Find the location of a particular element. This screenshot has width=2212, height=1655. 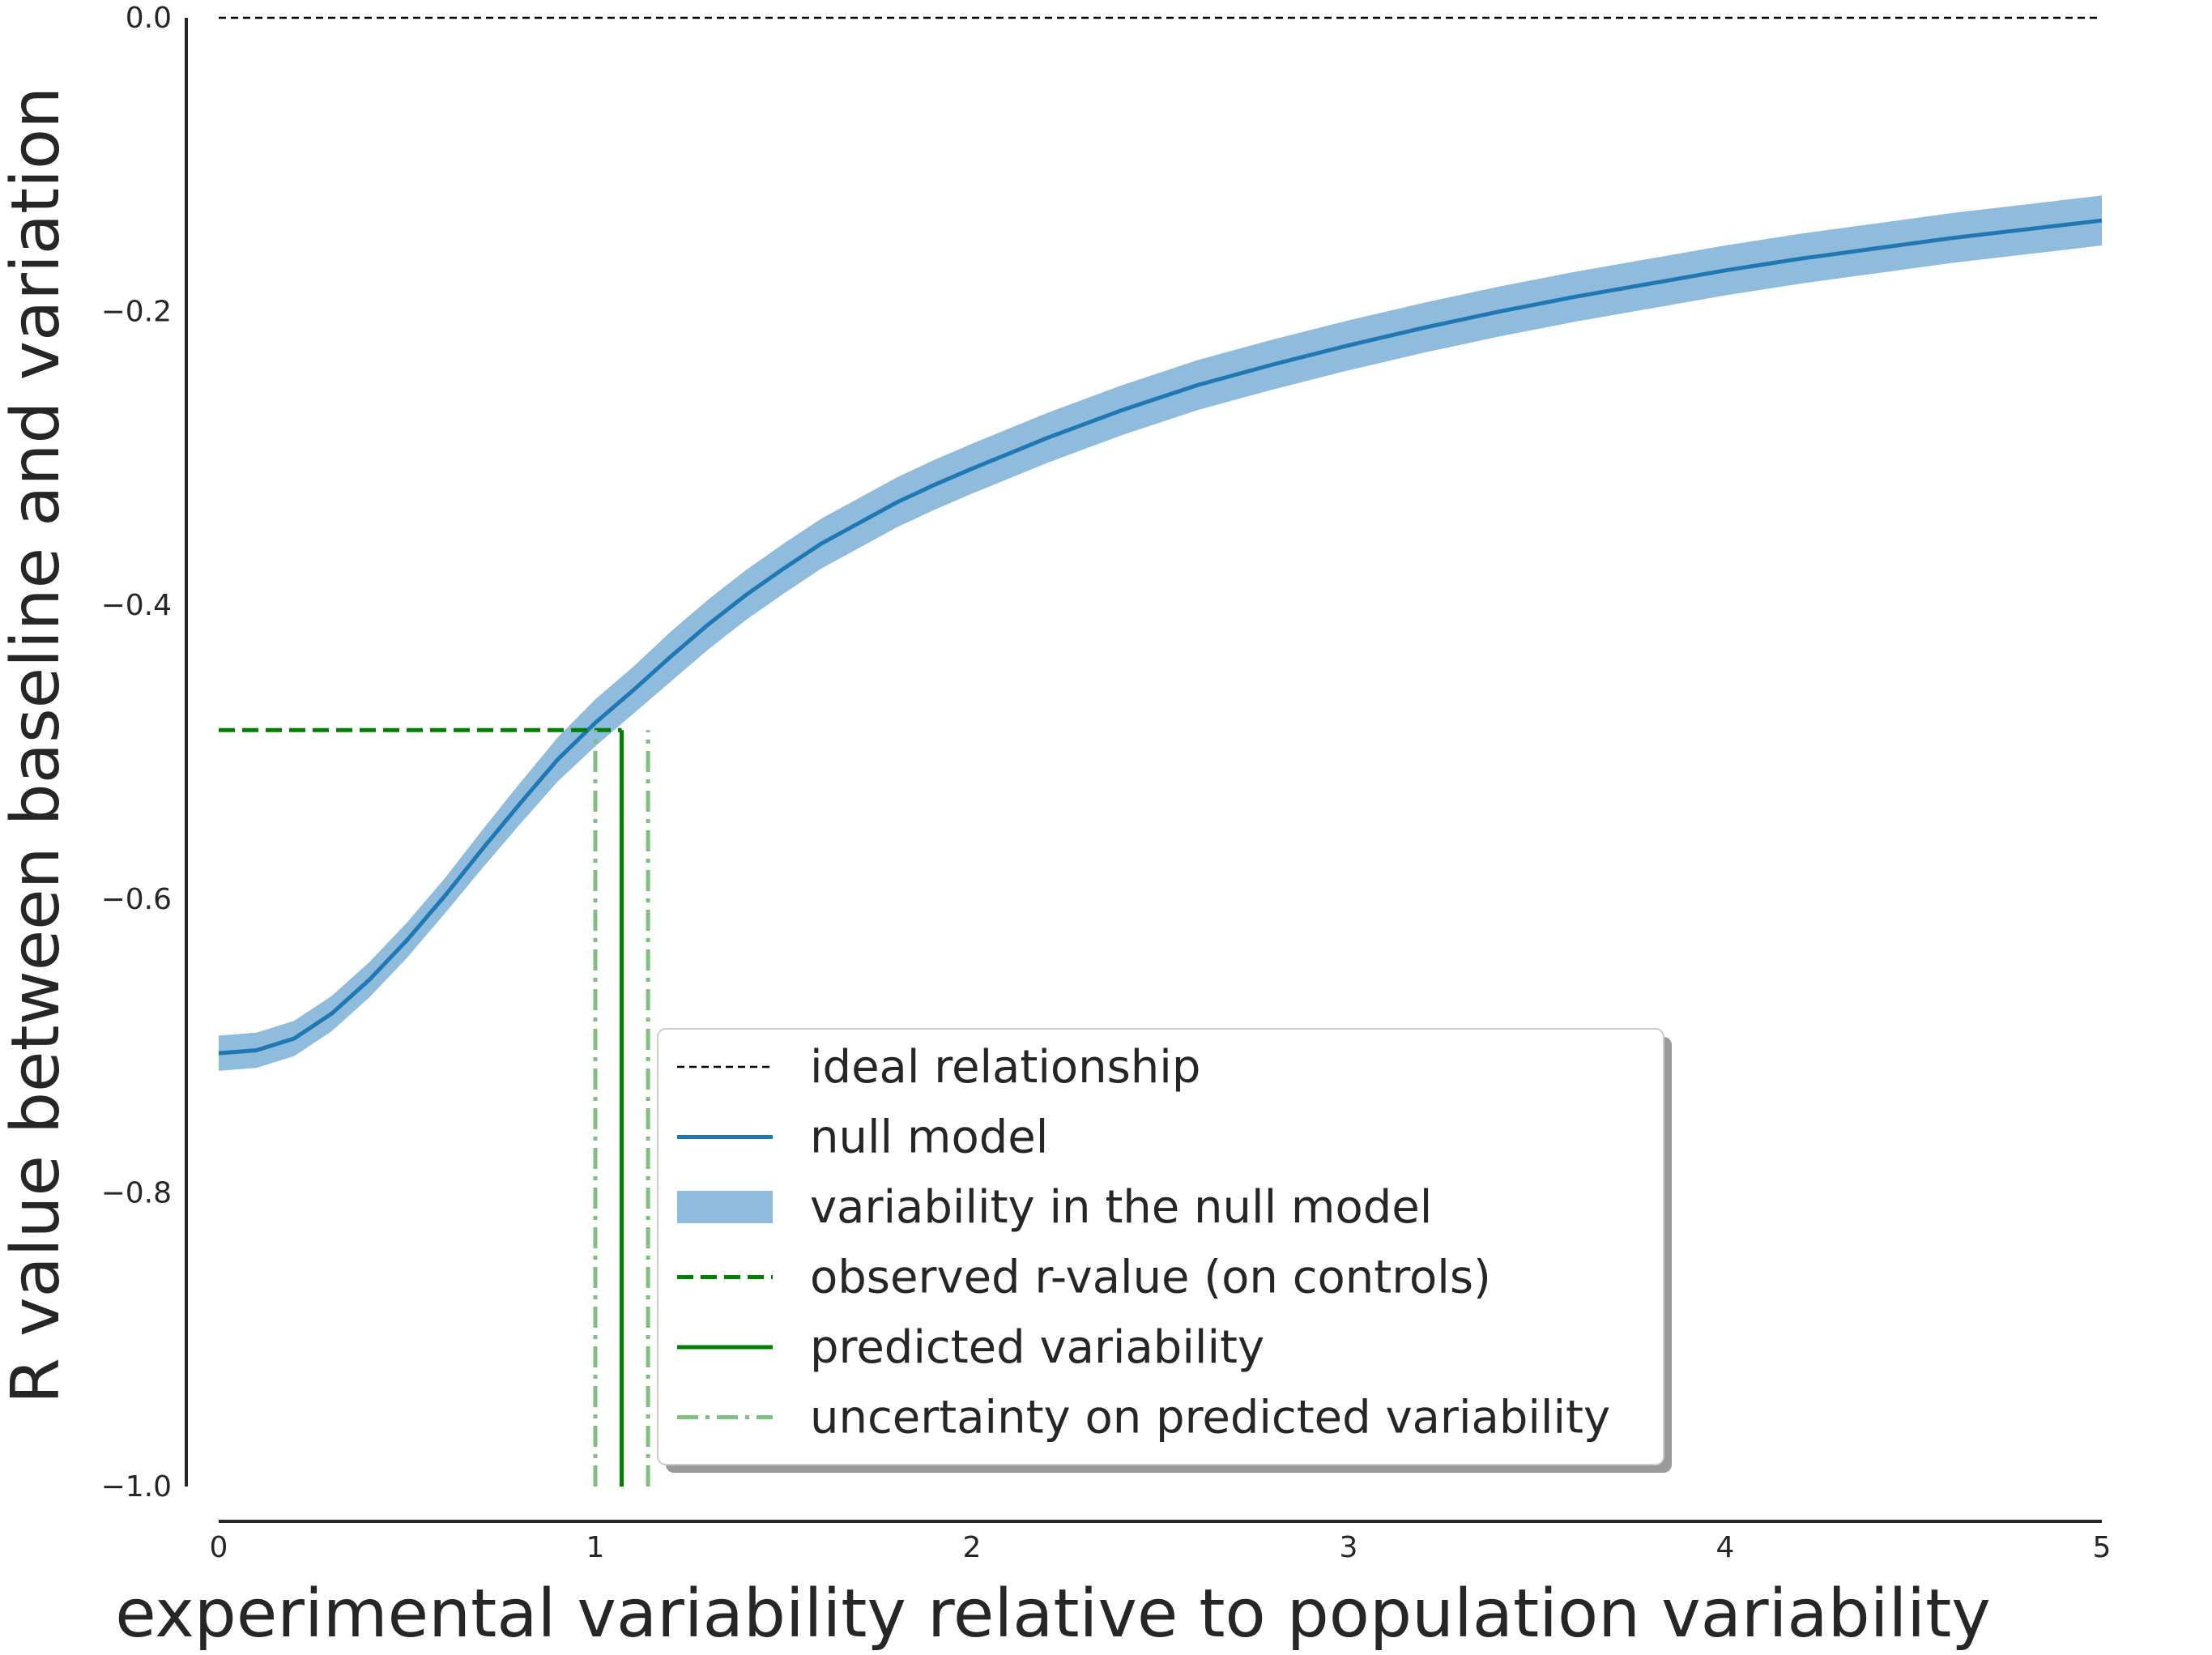

y-tick-label: −0.8 is located at coordinates (136, 1192).